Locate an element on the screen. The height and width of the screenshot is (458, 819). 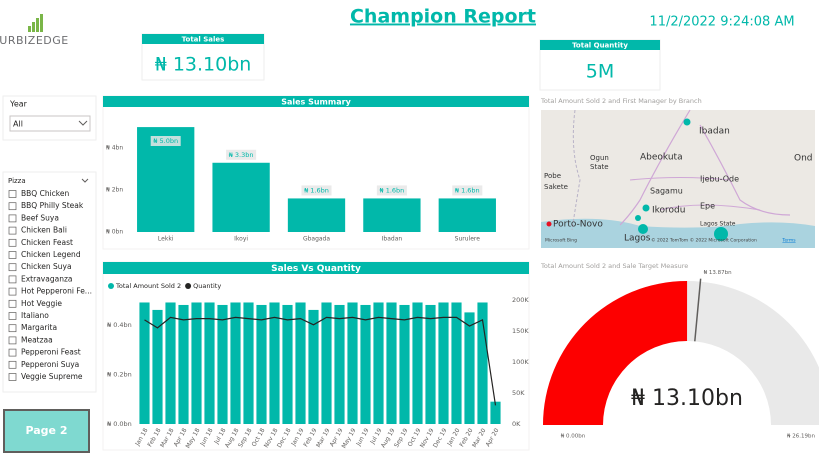
slicer-item: BBQ Chicken is located at coordinates (45, 193).